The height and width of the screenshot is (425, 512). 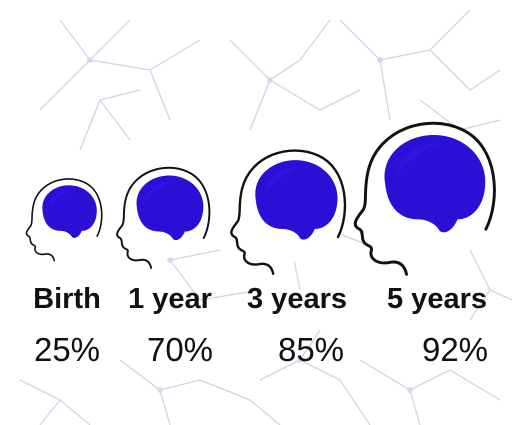 What do you see at coordinates (67, 299) in the screenshot?
I see `stage-label-birth: Birth` at bounding box center [67, 299].